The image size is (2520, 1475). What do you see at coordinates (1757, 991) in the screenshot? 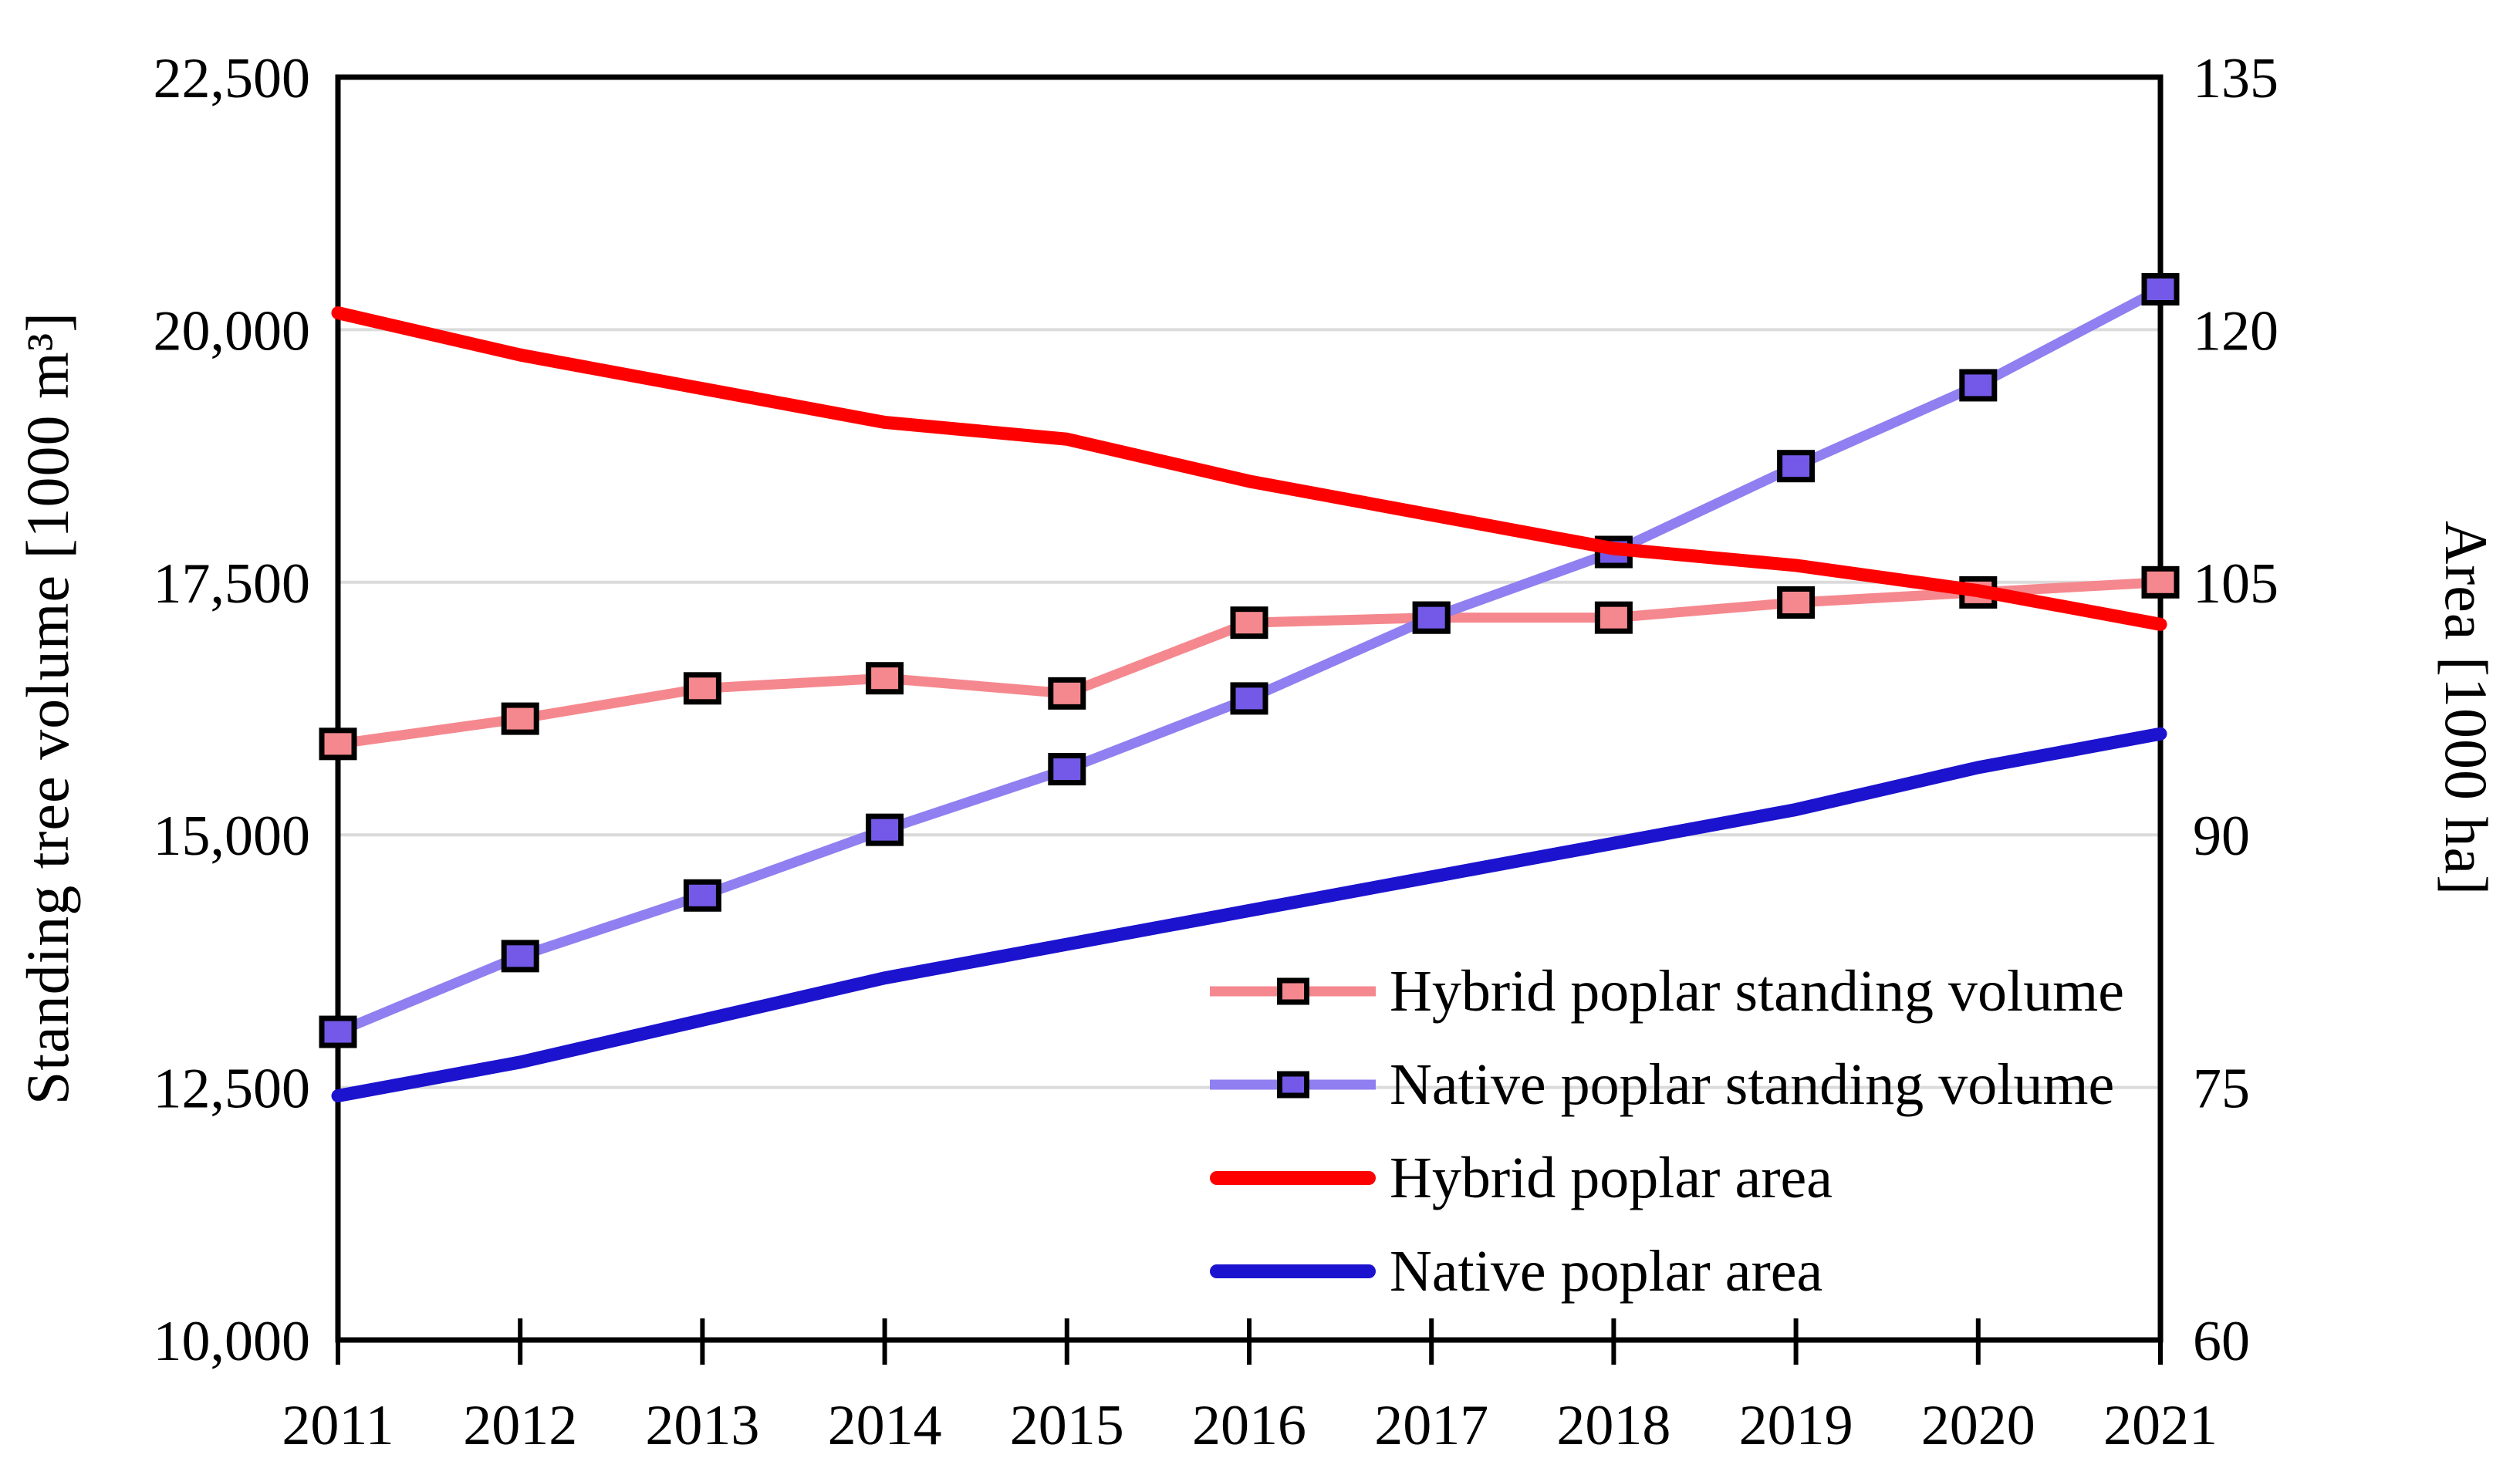
I see `legend-label: Hybrid poplar standing volume` at bounding box center [1757, 991].